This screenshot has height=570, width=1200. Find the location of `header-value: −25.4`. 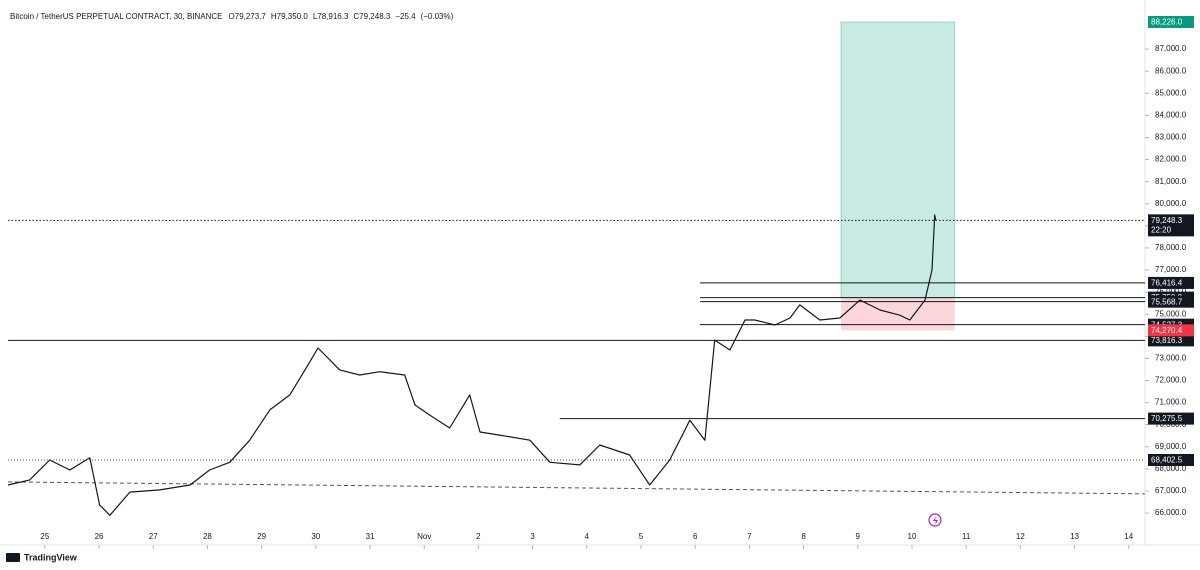

header-value: −25.4 is located at coordinates (405, 16).